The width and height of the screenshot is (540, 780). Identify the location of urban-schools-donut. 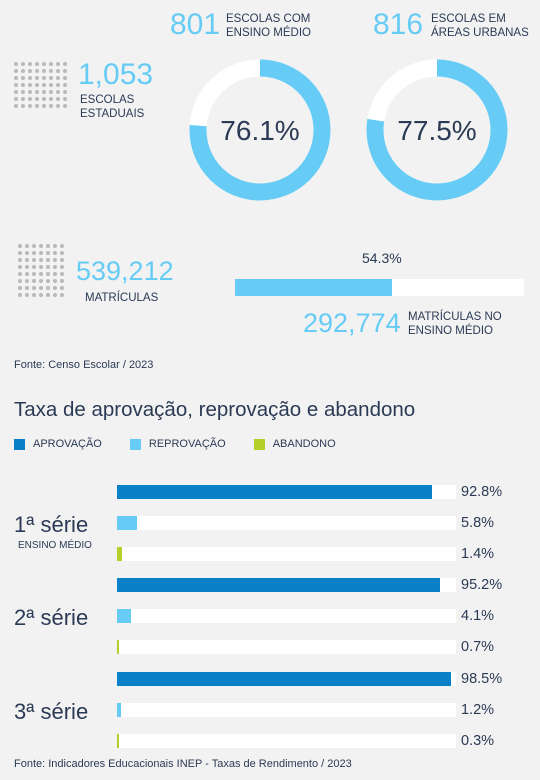
(437, 130).